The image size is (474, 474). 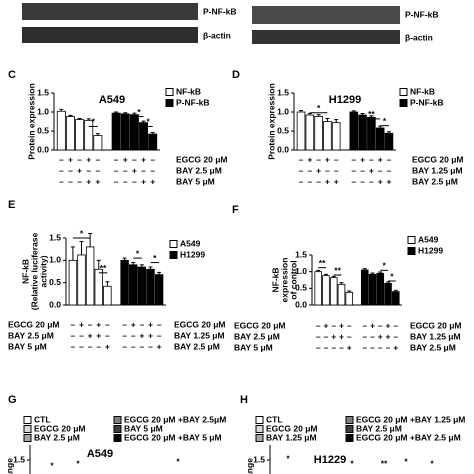 What do you see at coordinates (173, 437) in the screenshot?
I see `legend-label: EGCG 20 μM +BAY 5 μM` at bounding box center [173, 437].